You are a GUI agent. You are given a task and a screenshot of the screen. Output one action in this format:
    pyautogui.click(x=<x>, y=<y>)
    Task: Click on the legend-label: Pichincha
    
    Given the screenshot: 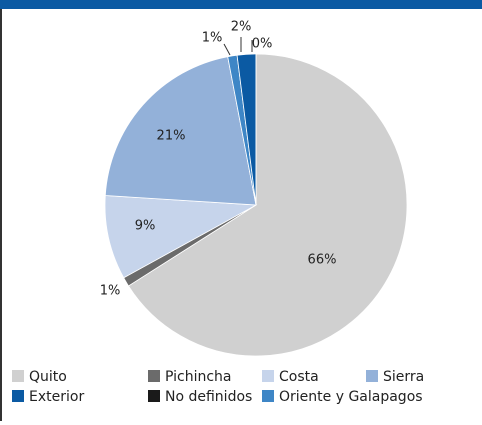 What is the action you would take?
    pyautogui.click(x=198, y=377)
    